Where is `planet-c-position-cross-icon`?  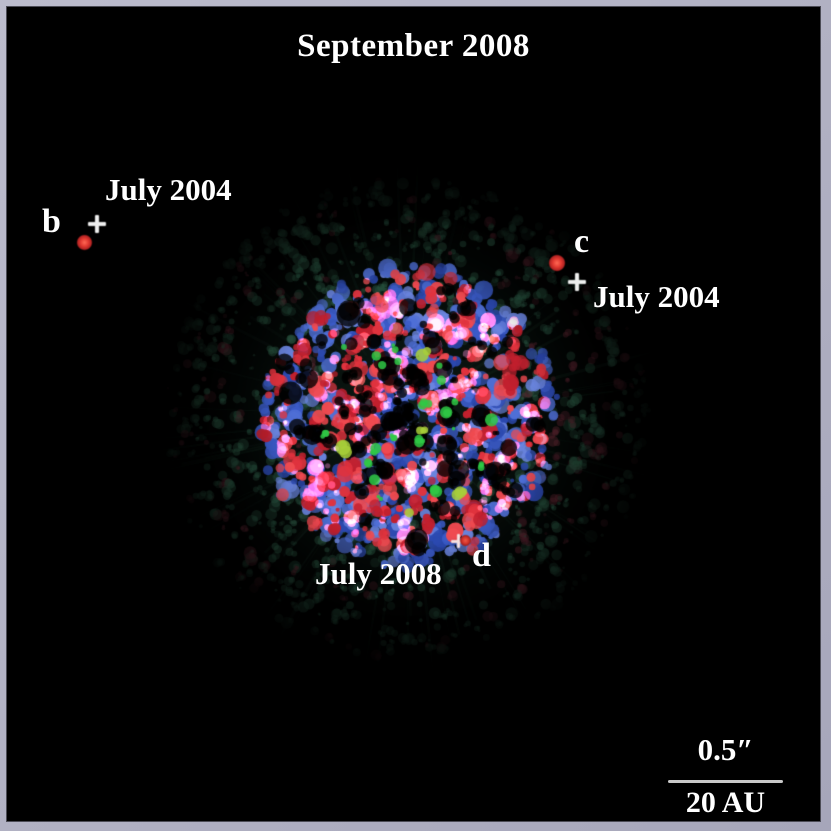
planet-c-position-cross-icon is located at coordinates (577, 282).